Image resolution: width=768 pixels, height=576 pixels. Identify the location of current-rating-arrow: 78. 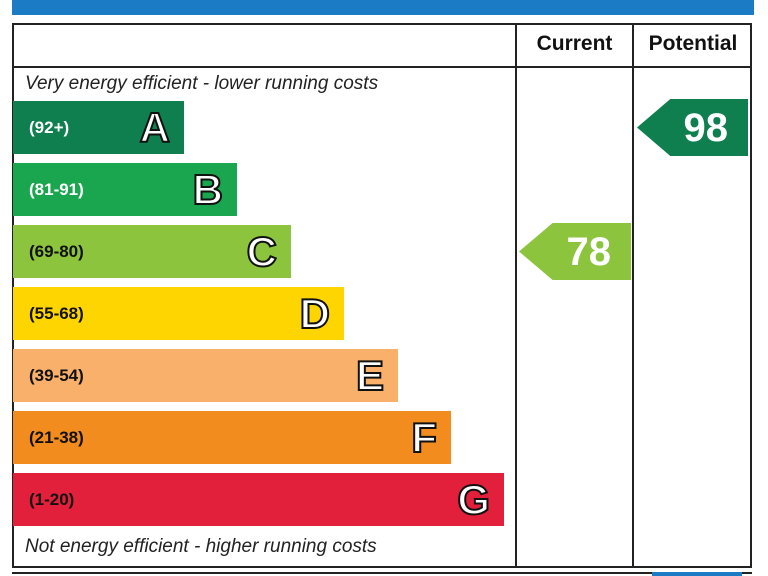
(575, 251).